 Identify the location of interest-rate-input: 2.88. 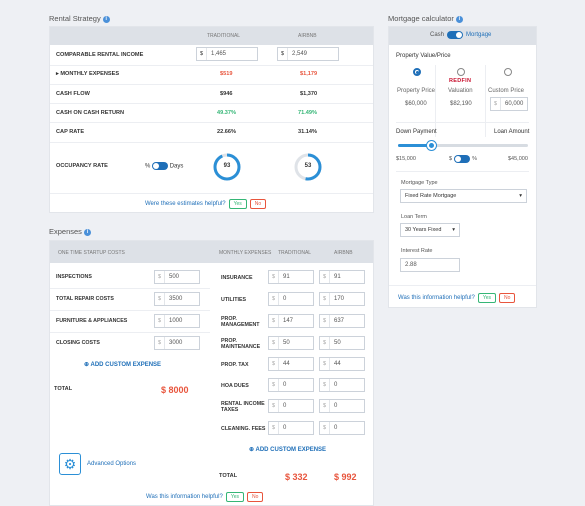
(430, 265).